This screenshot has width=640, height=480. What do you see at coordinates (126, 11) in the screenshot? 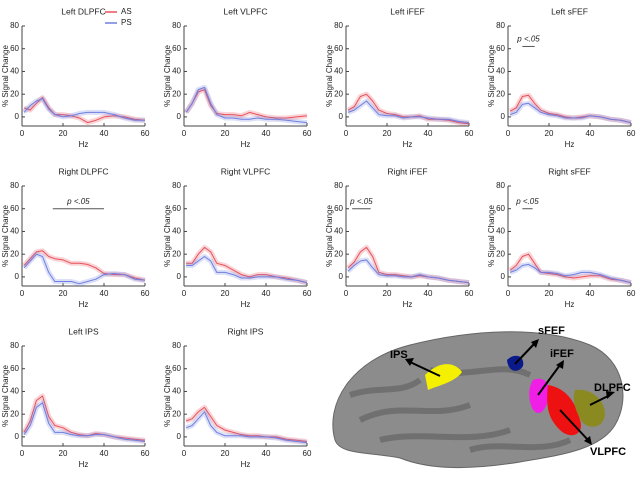
I see `legend-label: AS` at bounding box center [126, 11].